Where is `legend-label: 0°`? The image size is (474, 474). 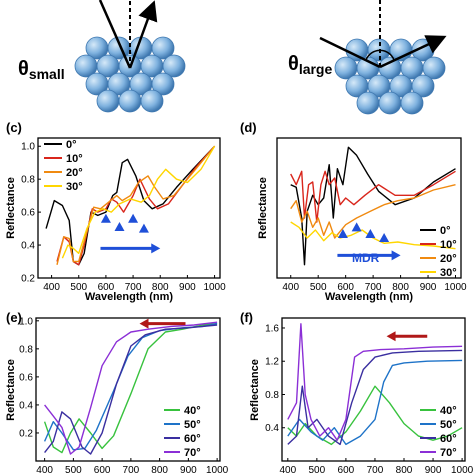 legend-label: 0° is located at coordinates (71, 145).